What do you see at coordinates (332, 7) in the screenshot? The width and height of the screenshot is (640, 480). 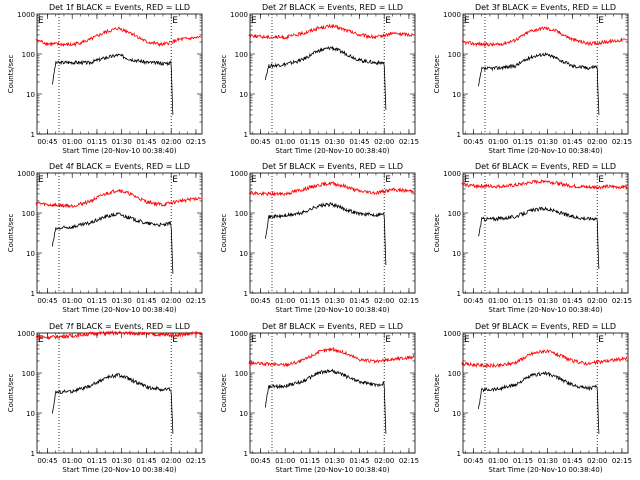 I see `panel-title: Det 2f BLACK = Events, RED = LLD` at bounding box center [332, 7].